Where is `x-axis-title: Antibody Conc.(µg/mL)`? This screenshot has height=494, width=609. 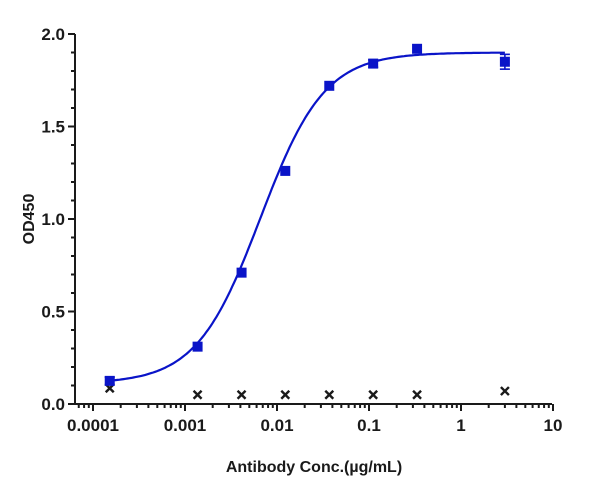
x-axis-title: Antibody Conc.(µg/mL) is located at coordinates (314, 467).